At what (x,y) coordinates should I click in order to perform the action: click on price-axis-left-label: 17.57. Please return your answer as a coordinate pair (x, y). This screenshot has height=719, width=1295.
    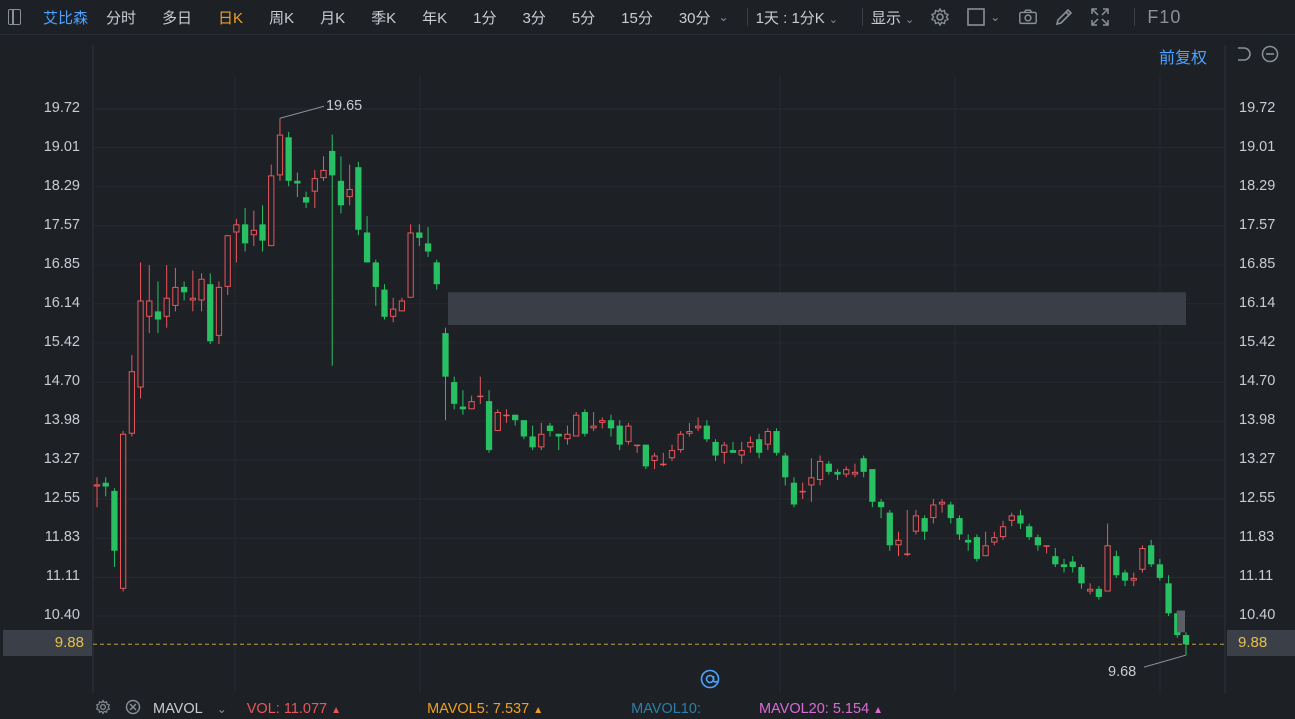
    Looking at the image, I should click on (61, 224).